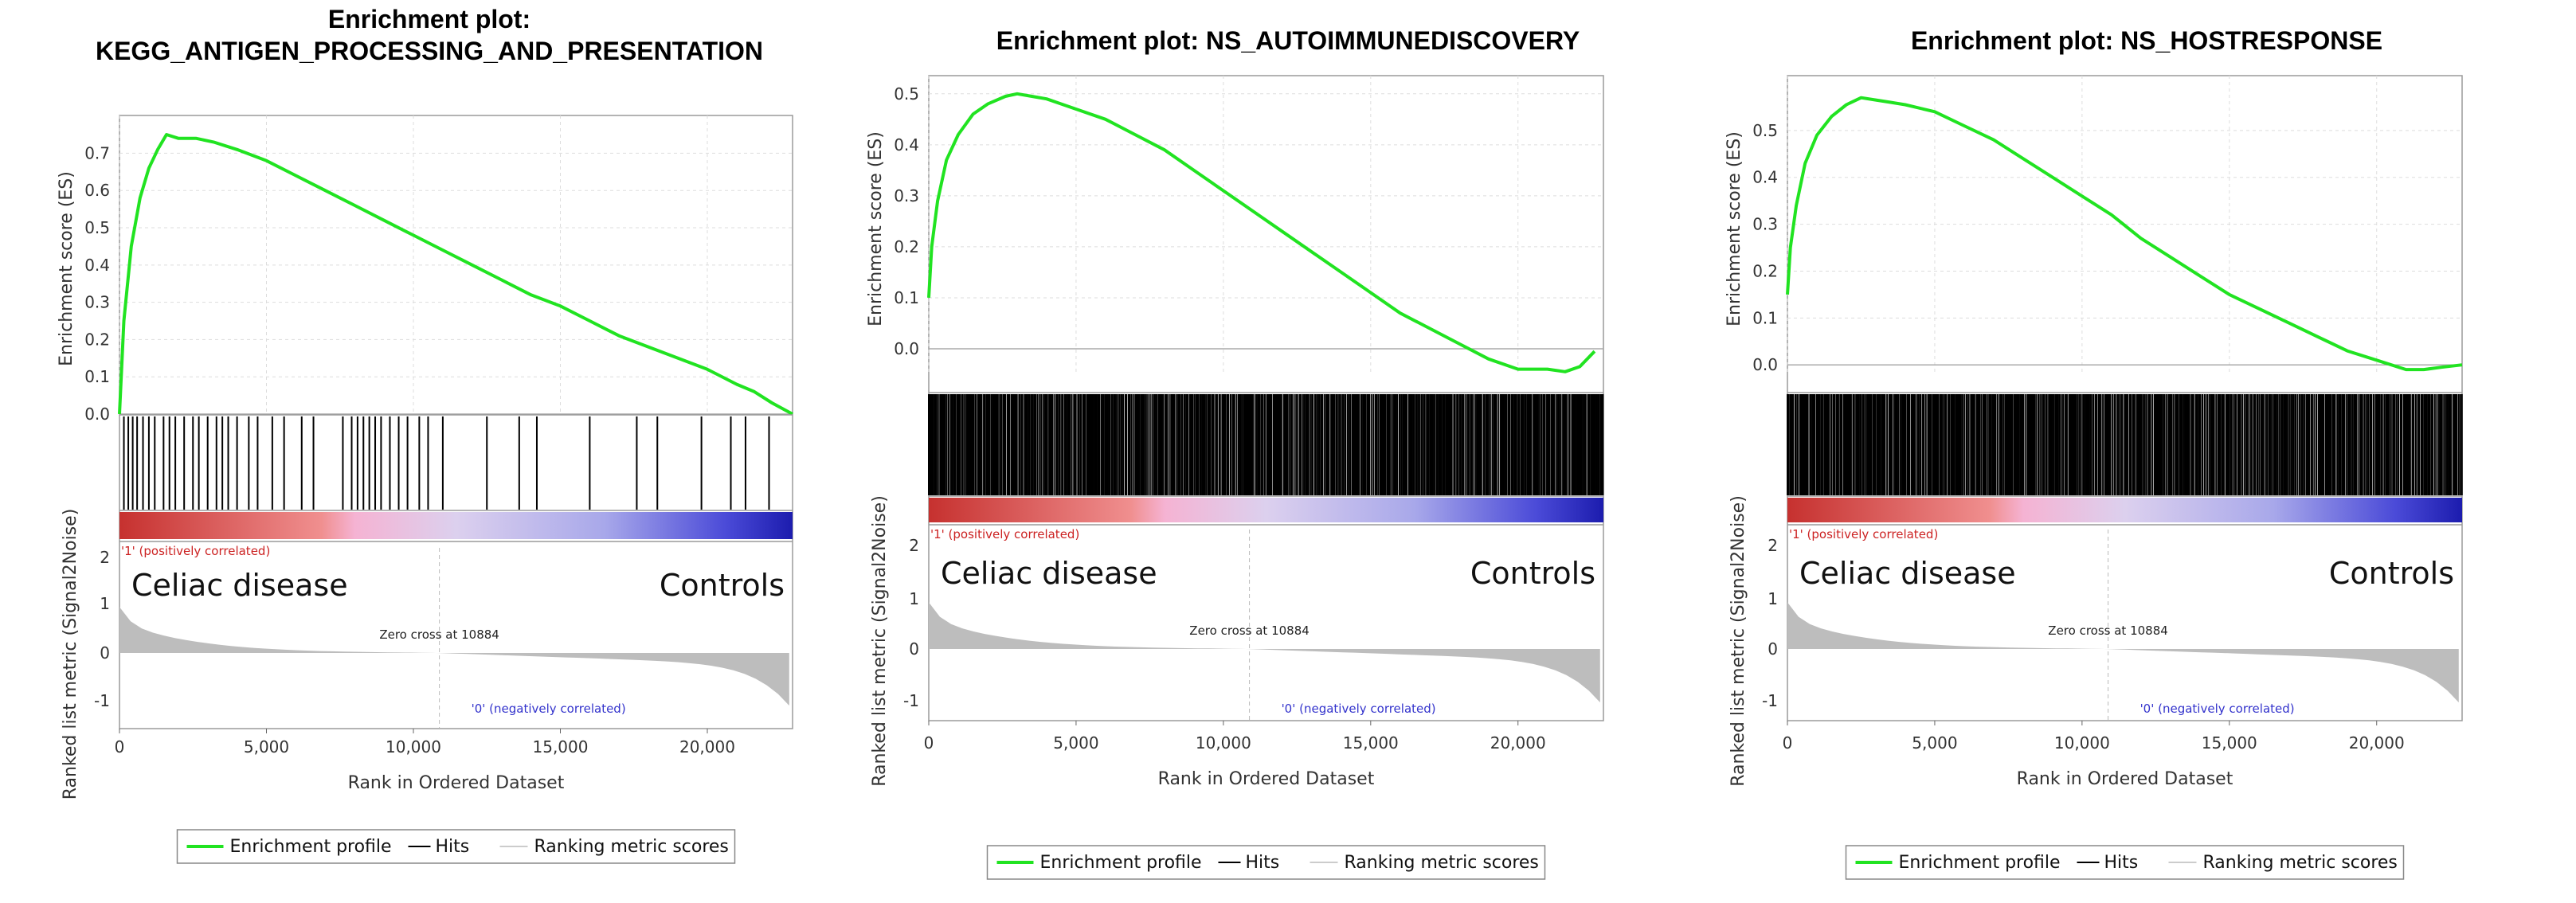  I want to click on chart-title: Enrichment plot: NS_AUTOIMMUNEDISCOVERY, so click(1288, 40).